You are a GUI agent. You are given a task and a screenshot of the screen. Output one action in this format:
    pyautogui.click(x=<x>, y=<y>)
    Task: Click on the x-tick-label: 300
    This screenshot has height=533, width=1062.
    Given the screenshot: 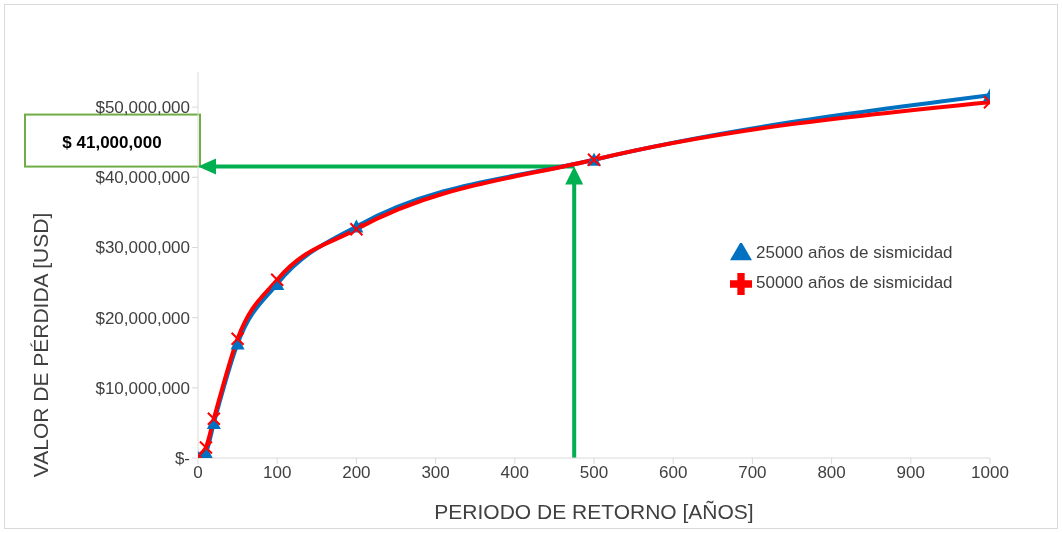 What is the action you would take?
    pyautogui.click(x=435, y=473)
    